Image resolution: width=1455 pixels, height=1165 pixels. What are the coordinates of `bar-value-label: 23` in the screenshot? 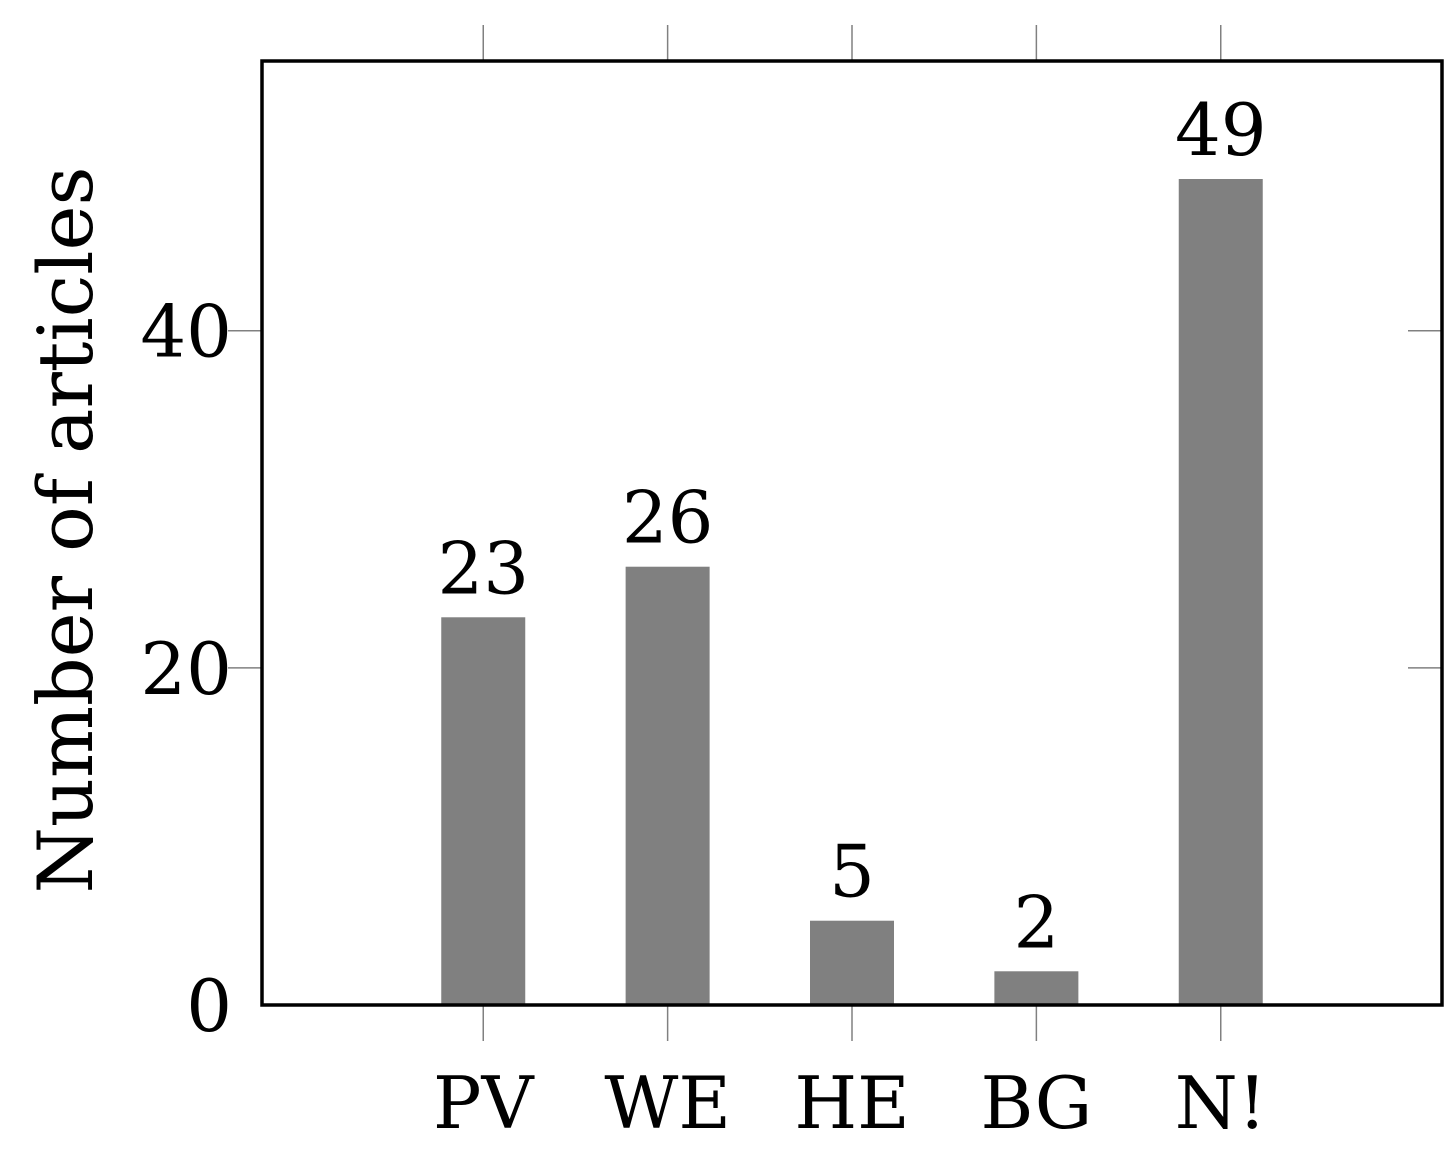 It's located at (483, 568).